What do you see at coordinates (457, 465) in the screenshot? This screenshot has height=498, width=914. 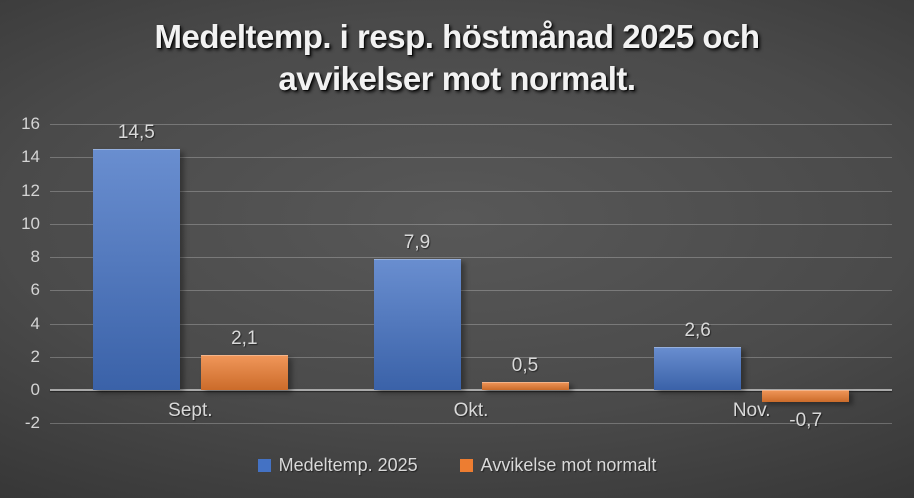 I see `legend: Medeltemp. 2025 Avvikelse mot normalt` at bounding box center [457, 465].